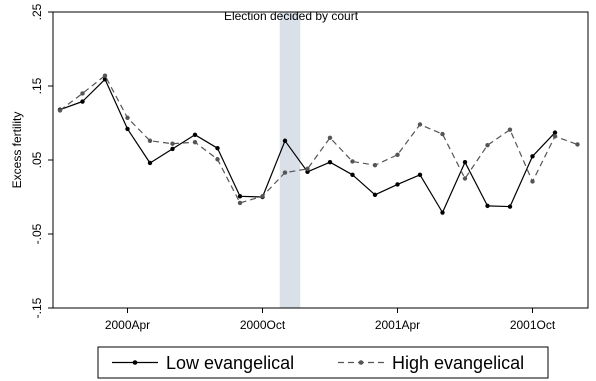 This screenshot has width=596, height=381. Describe the element at coordinates (361, 362) in the screenshot. I see `legend-swatch-high-marker` at that location.